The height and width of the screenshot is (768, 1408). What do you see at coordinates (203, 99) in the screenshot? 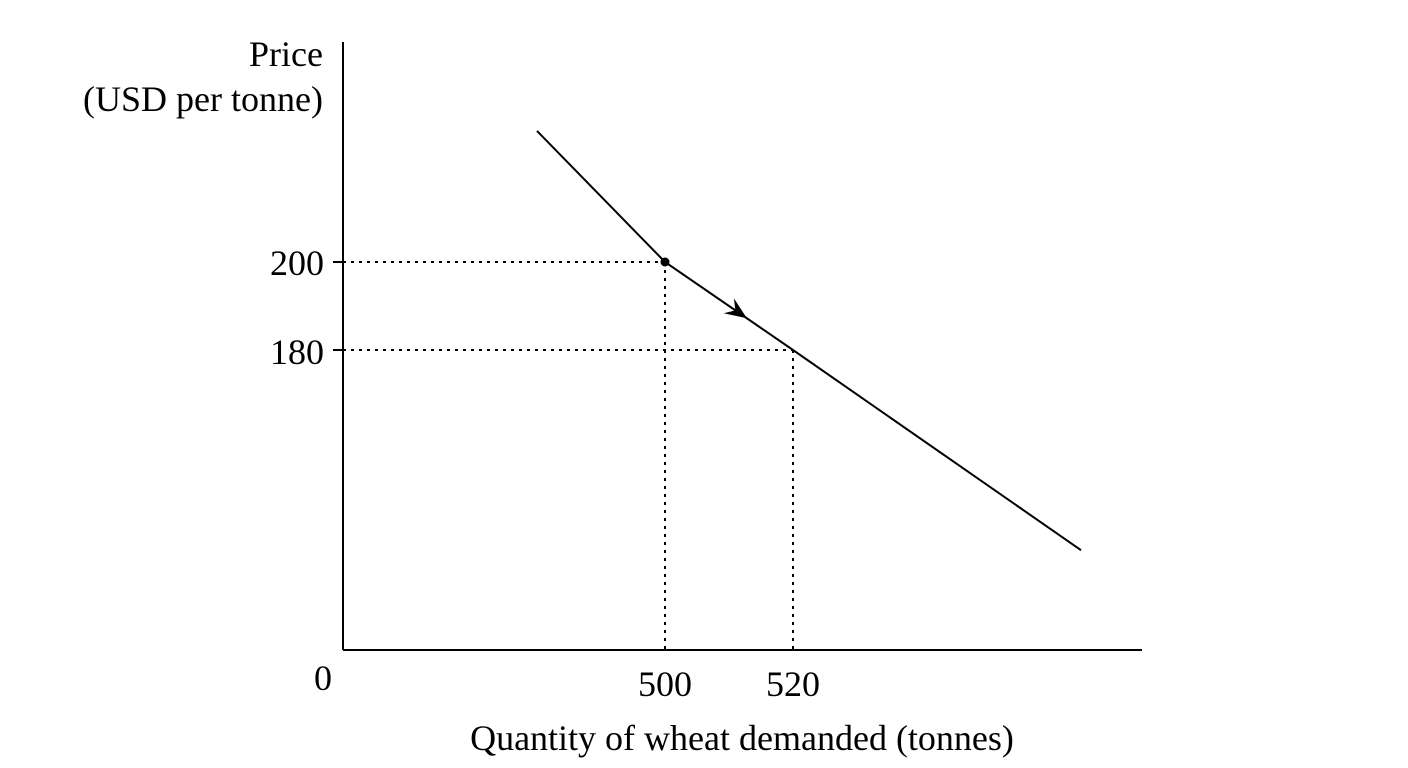
I see `y-axis-label-line-2: (USD per tonne)` at bounding box center [203, 99].